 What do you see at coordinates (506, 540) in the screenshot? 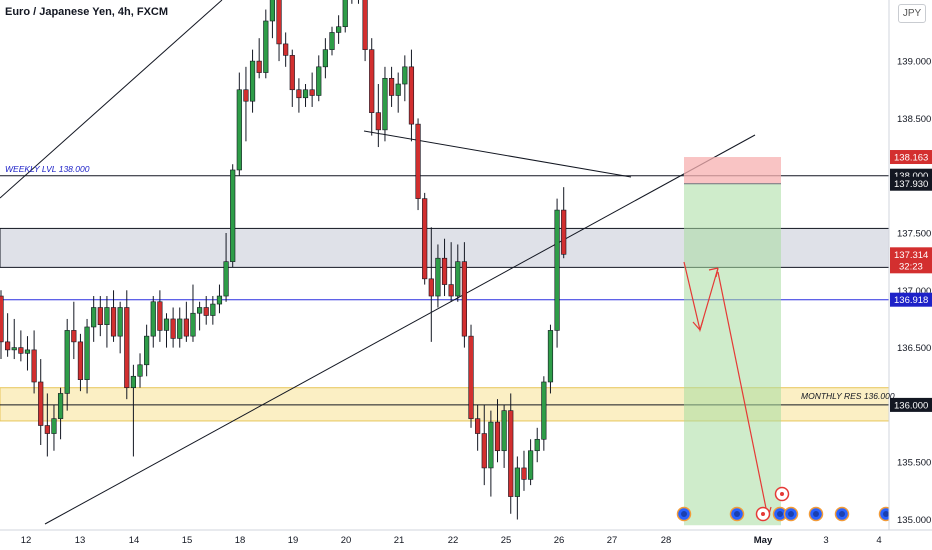
I see `time-tick-label: 25` at bounding box center [506, 540].